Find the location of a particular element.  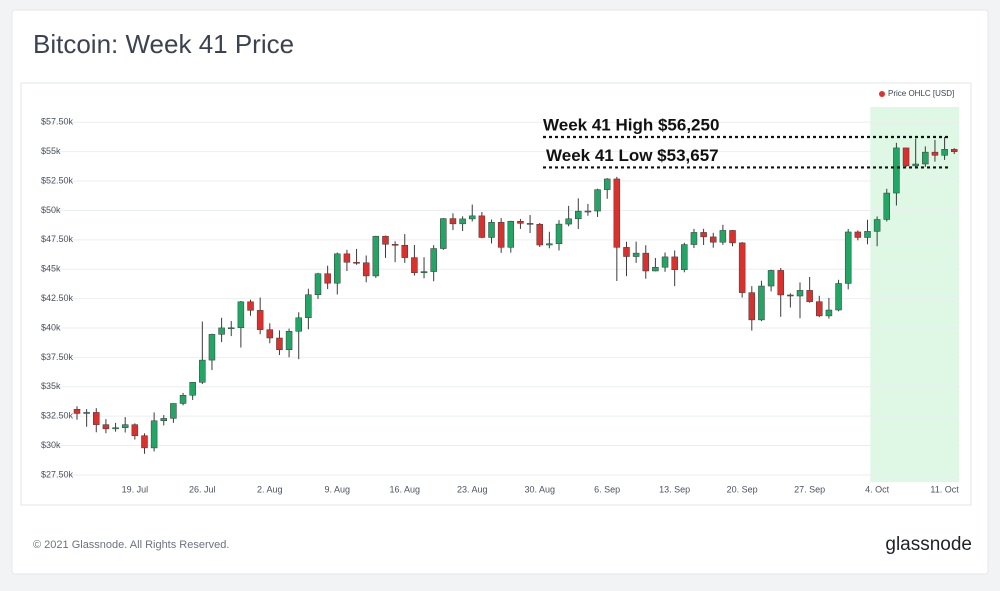

y-tick-label: $47.50k is located at coordinates (57, 239).